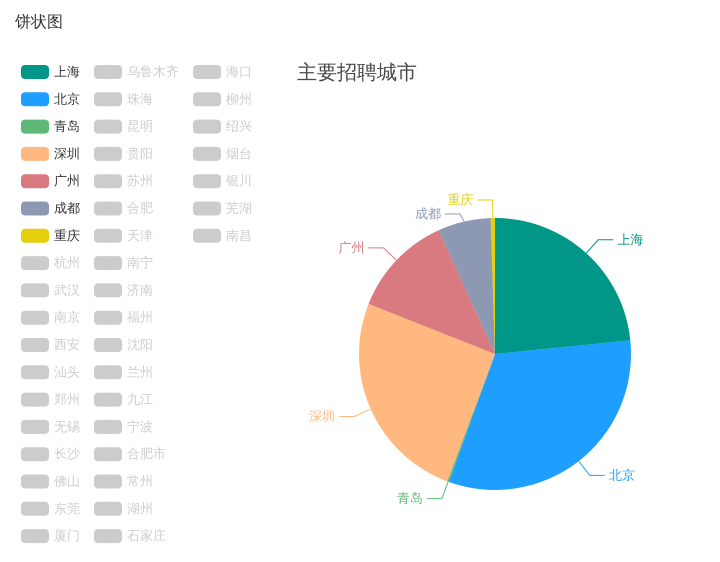 Image resolution: width=720 pixels, height=562 pixels. What do you see at coordinates (67, 154) in the screenshot?
I see `legend-label: 深圳` at bounding box center [67, 154].